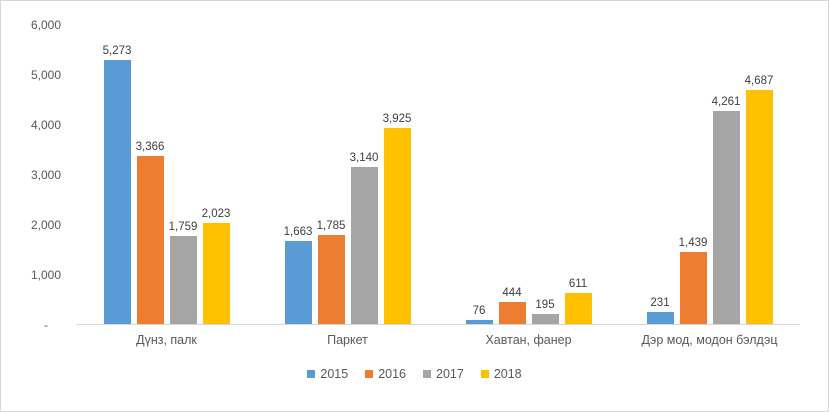 The image size is (829, 412). What do you see at coordinates (150, 232) in the screenshot?
I see `bar-2016: 3,366` at bounding box center [150, 232].